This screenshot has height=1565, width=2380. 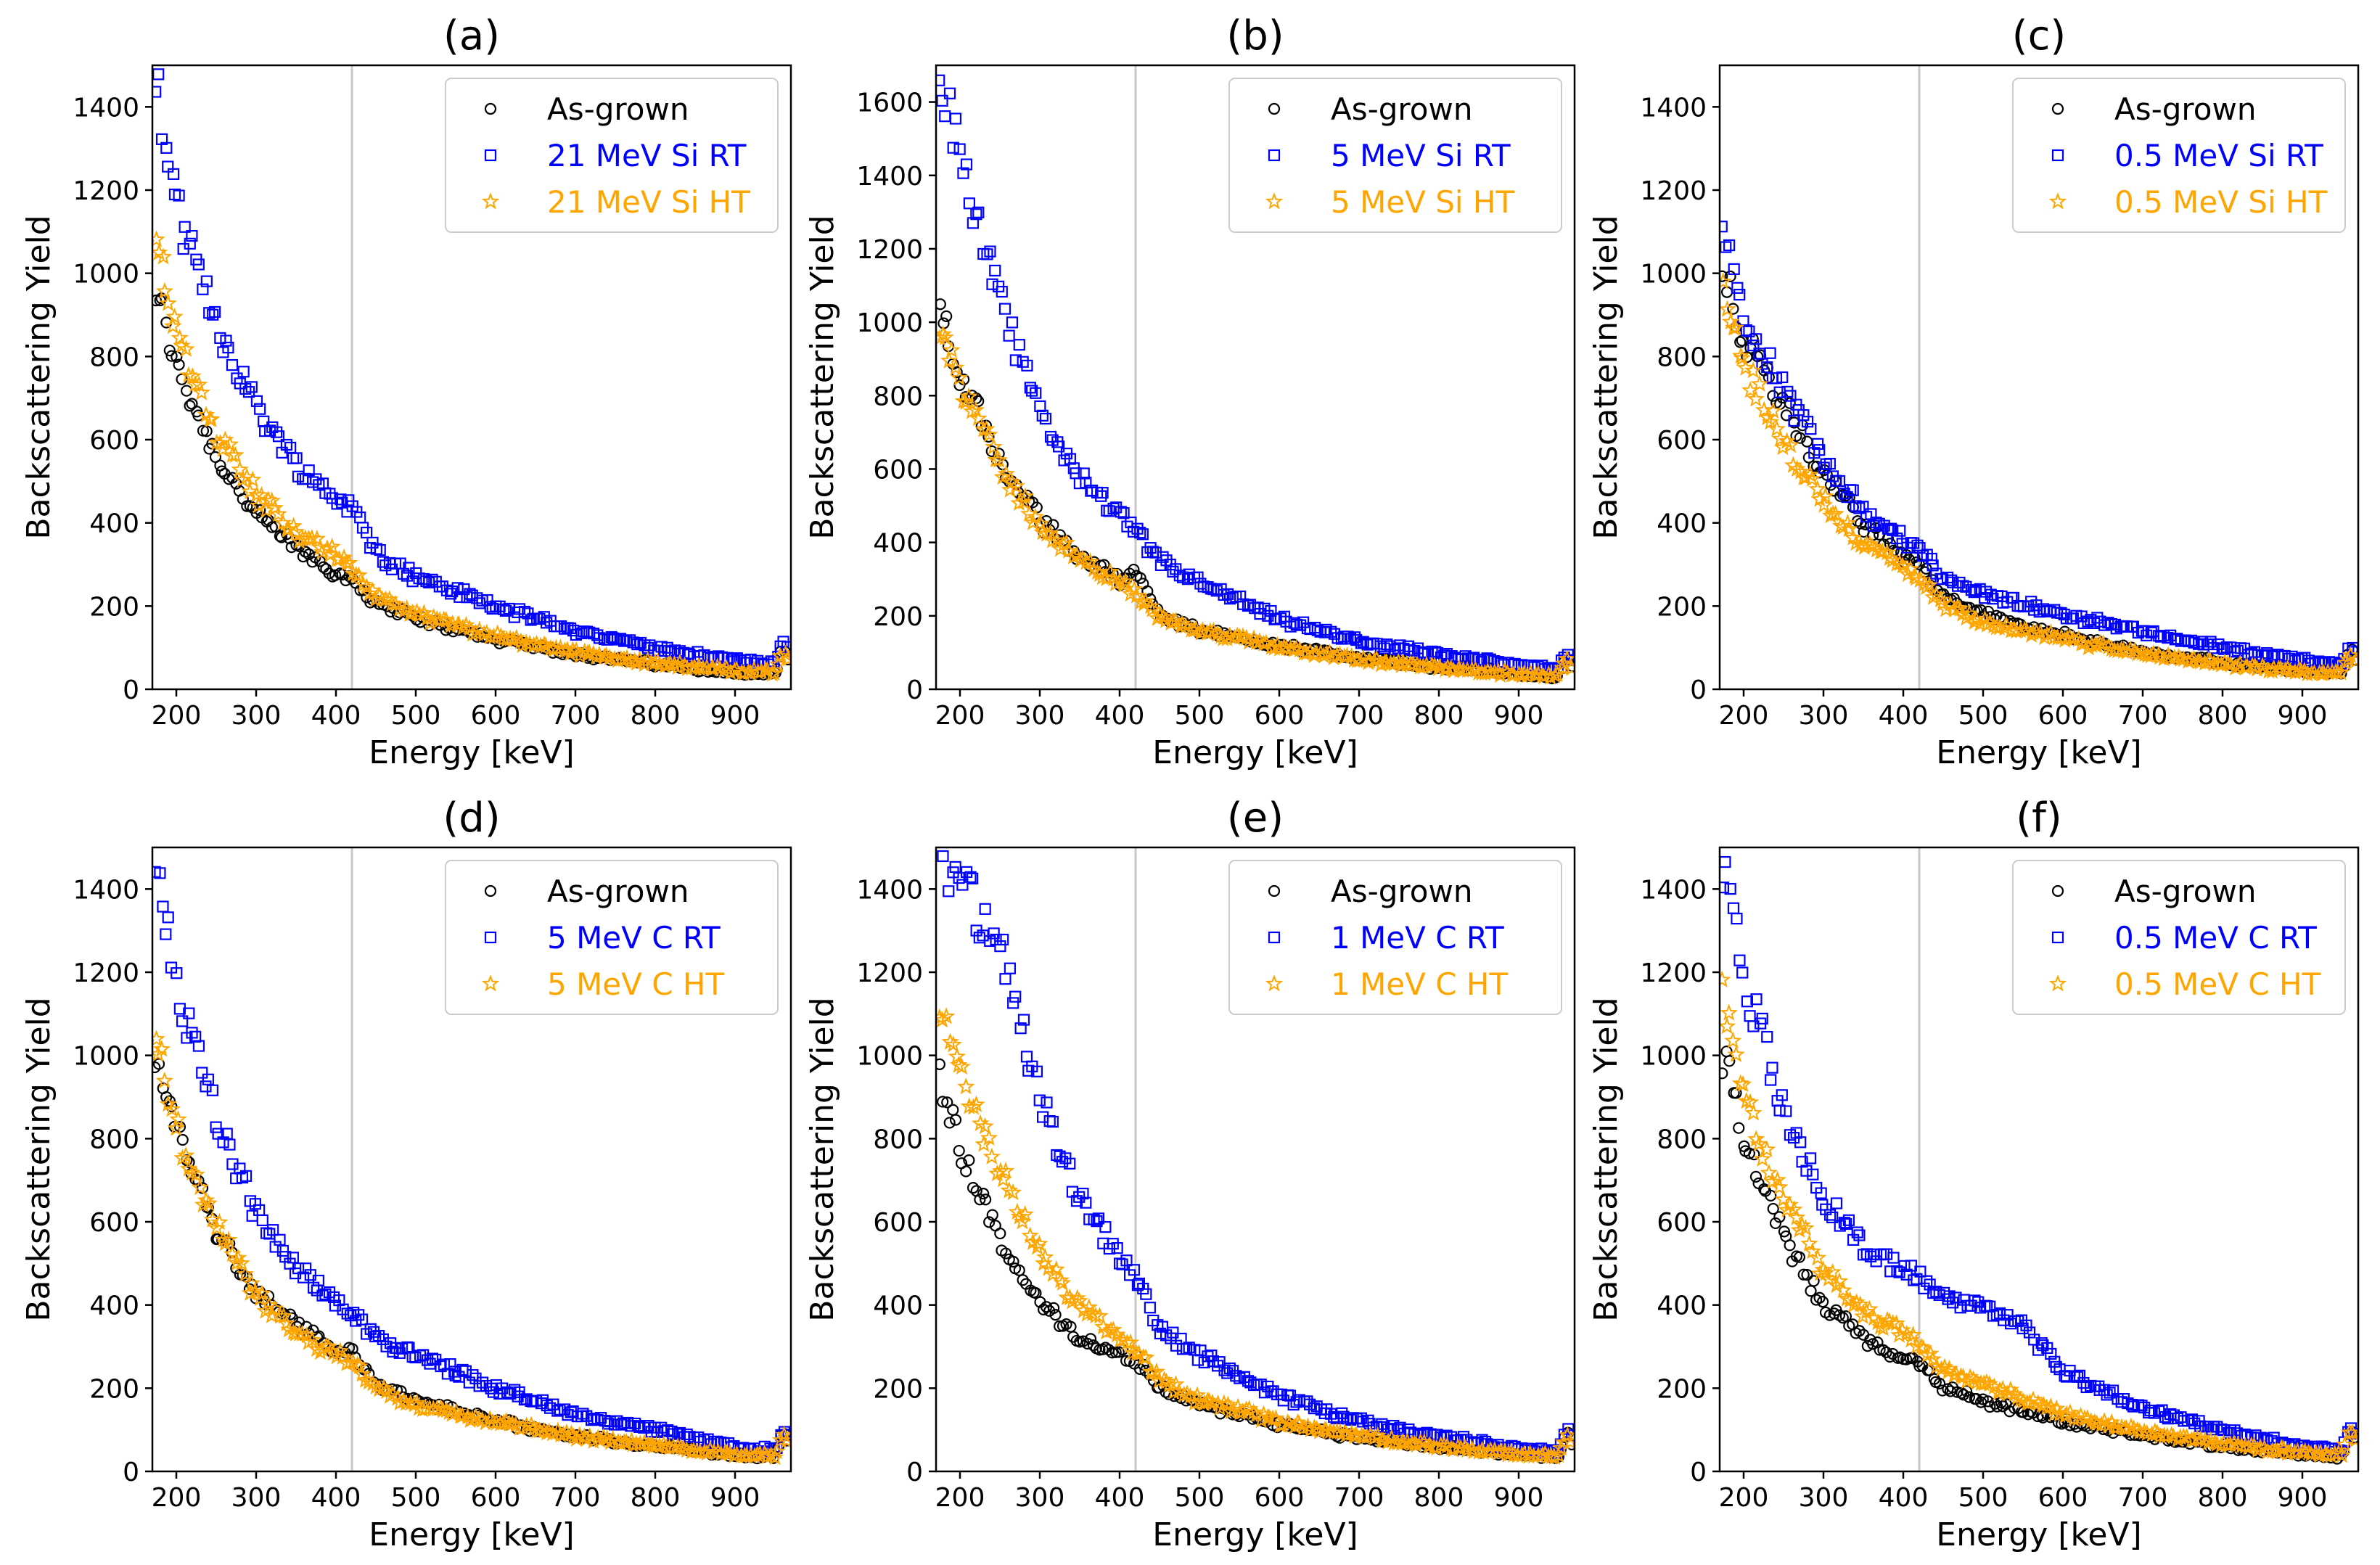 I want to click on legend-label: 5 MeV C HT, so click(x=635, y=984).